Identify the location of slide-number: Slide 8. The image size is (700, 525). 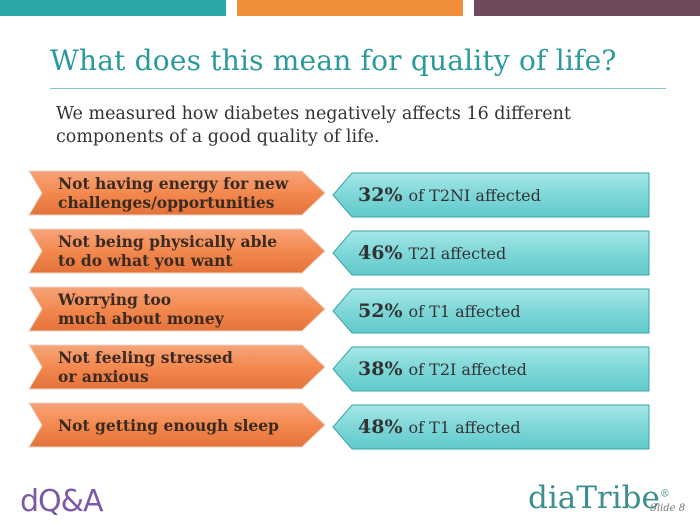
(668, 508).